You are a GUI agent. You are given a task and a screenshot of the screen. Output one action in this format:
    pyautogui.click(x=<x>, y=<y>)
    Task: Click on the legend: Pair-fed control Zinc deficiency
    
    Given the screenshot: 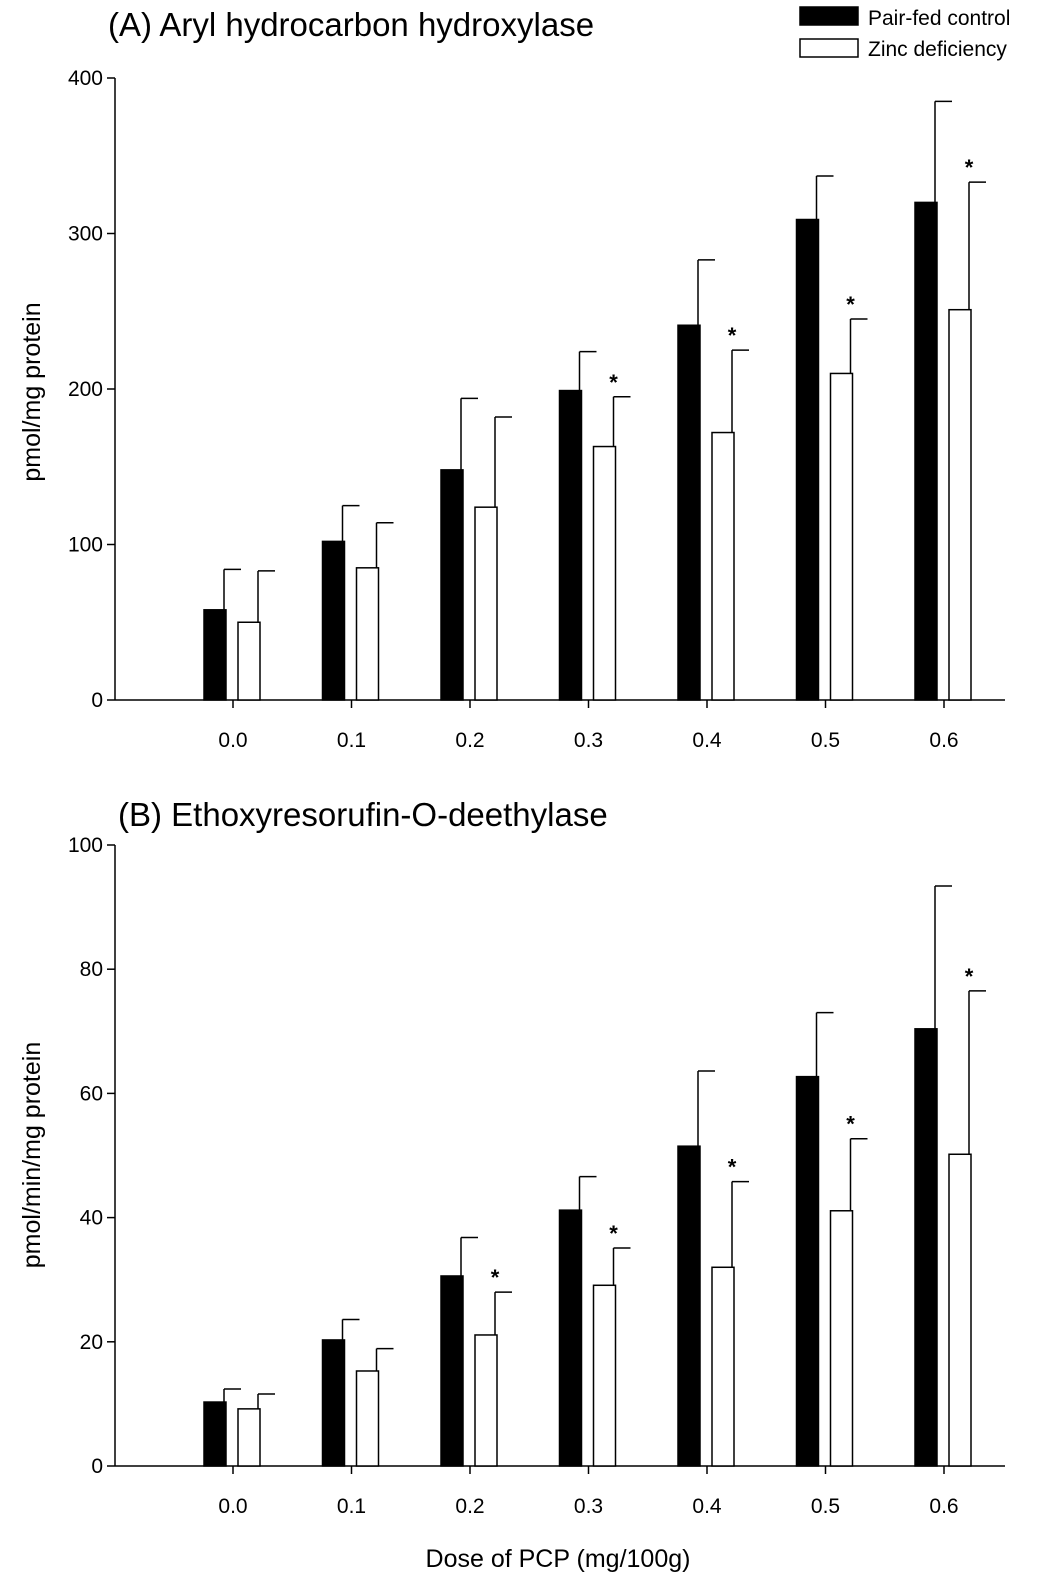 What is the action you would take?
    pyautogui.click(x=904, y=33)
    